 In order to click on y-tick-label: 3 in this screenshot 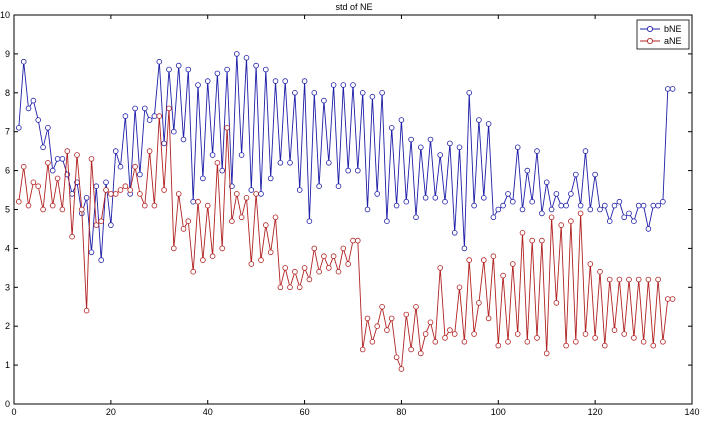, I will do `click(7, 287)`.